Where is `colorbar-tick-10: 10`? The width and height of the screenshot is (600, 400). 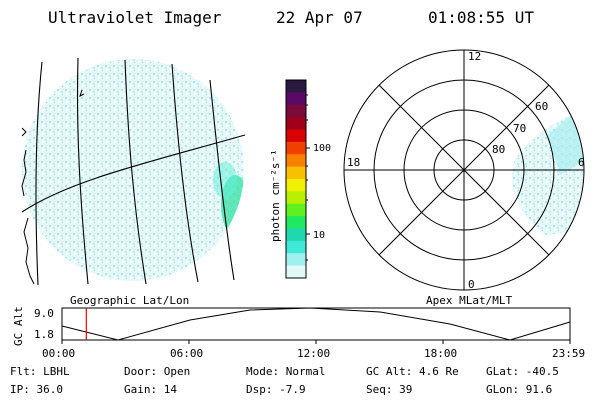 colorbar-tick-10: 10 is located at coordinates (319, 235).